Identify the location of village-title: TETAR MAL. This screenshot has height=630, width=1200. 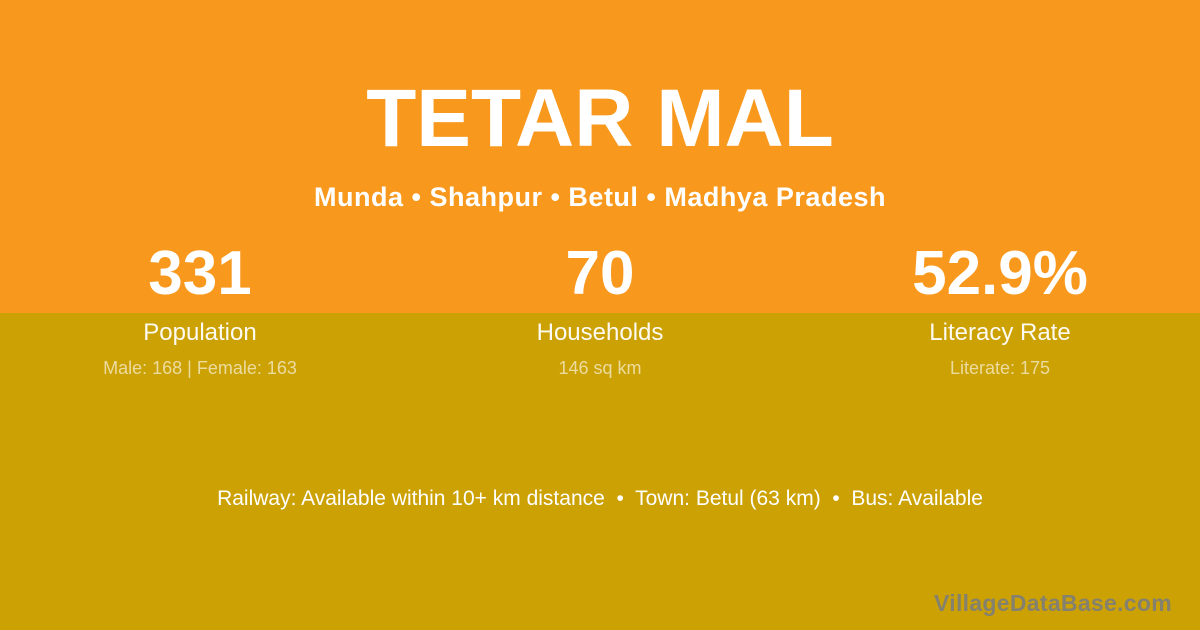
(600, 118).